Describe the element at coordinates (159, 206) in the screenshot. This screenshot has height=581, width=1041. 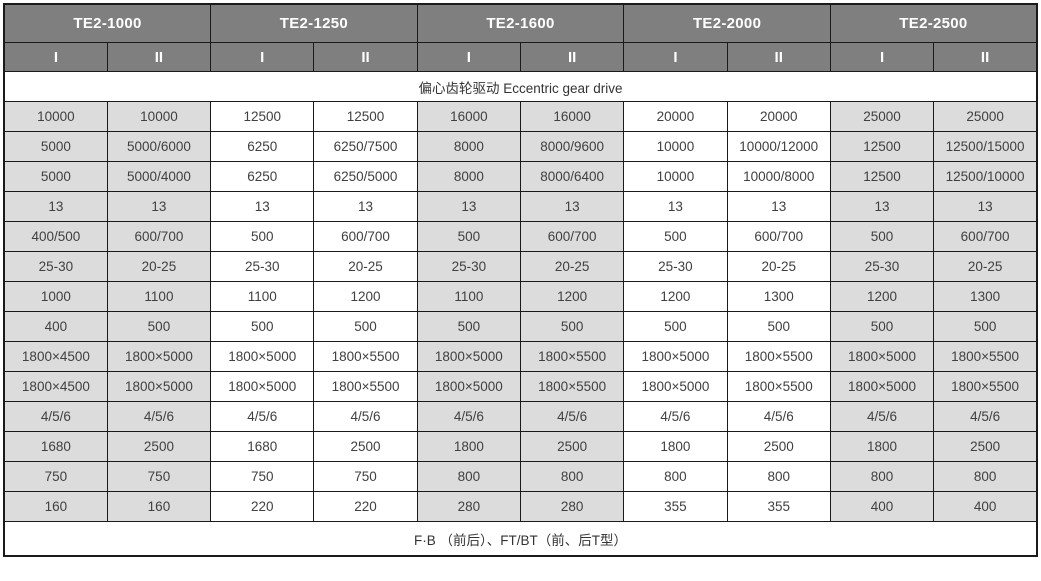
I see `spec-cell: 13` at that location.